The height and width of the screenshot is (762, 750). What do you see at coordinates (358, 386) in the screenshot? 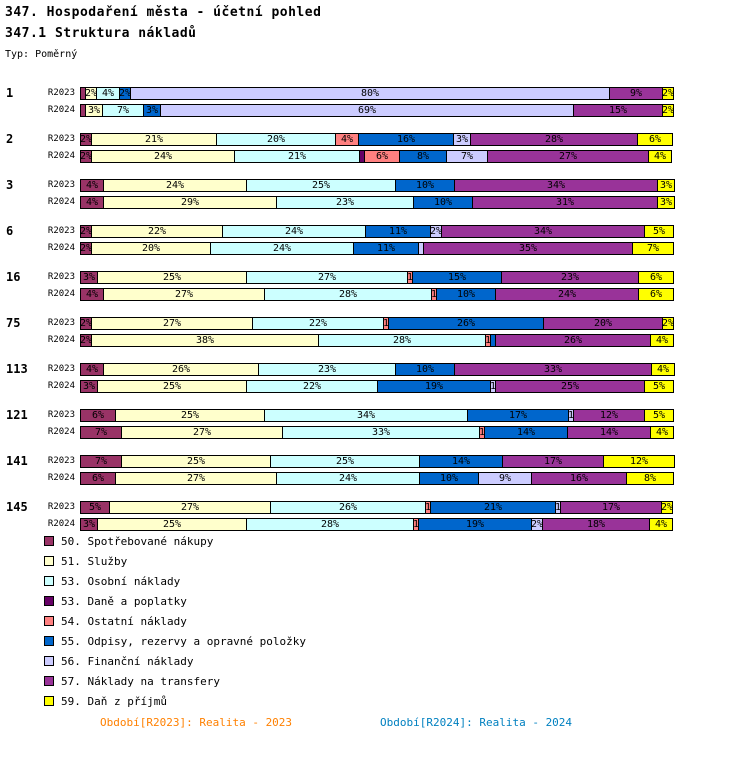
I see `bar-row: R2024 3% 25% 22% 19% 1 25% 5%` at bounding box center [358, 386].